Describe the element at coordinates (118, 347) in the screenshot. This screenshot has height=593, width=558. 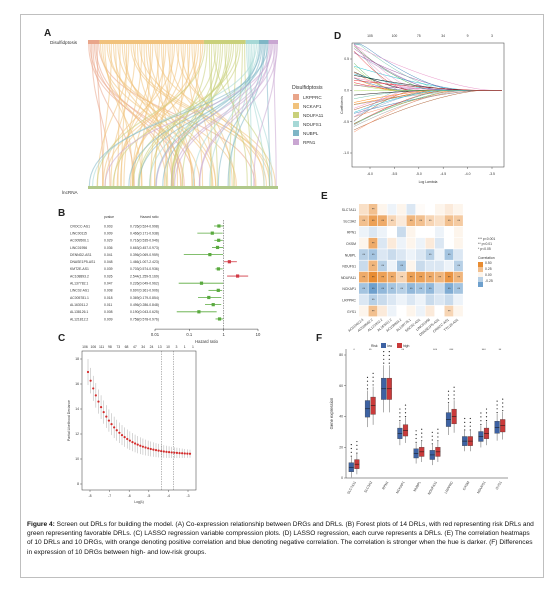
I see `panel-c-top-tick: 73` at that location.